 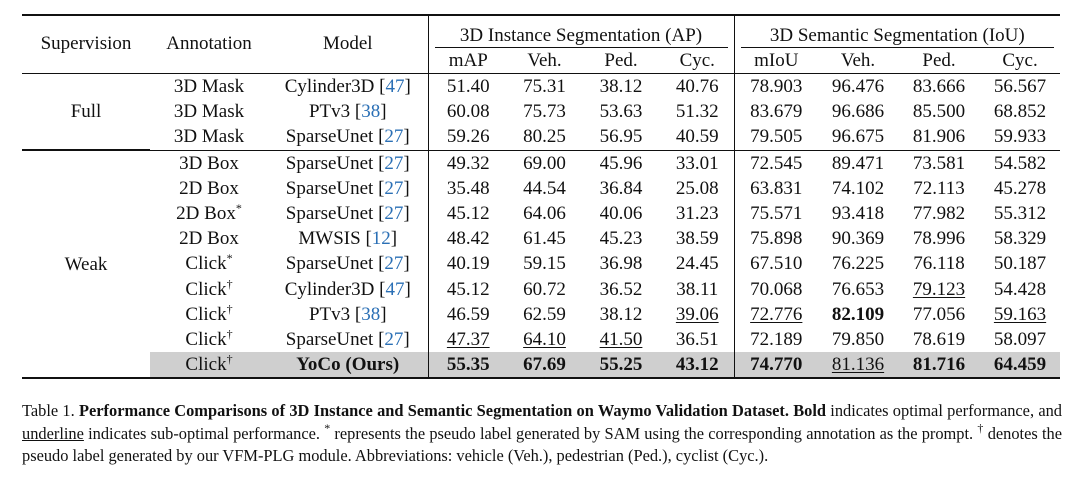 I want to click on value-text: 68.852, so click(x=1020, y=112).